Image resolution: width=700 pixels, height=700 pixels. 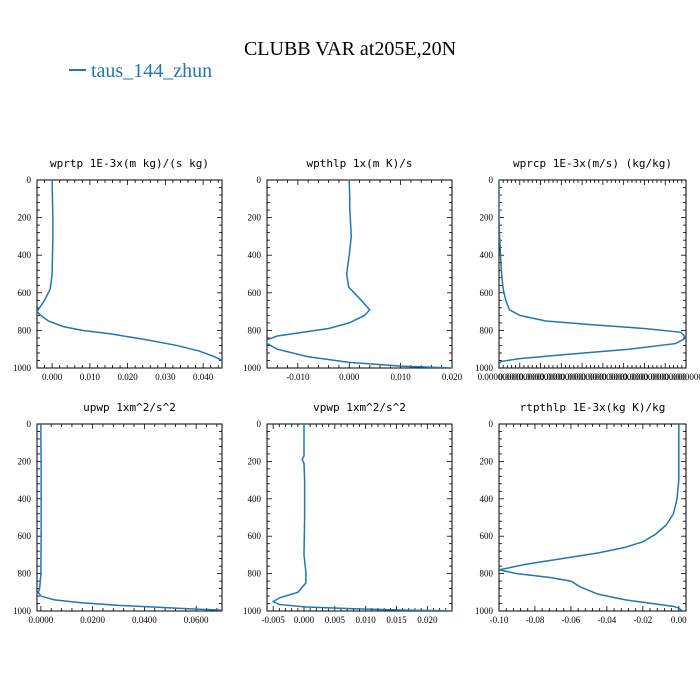 I want to click on subplot-title: wprtp 1E-3x(m kg)/(s kg), so click(x=129, y=163).